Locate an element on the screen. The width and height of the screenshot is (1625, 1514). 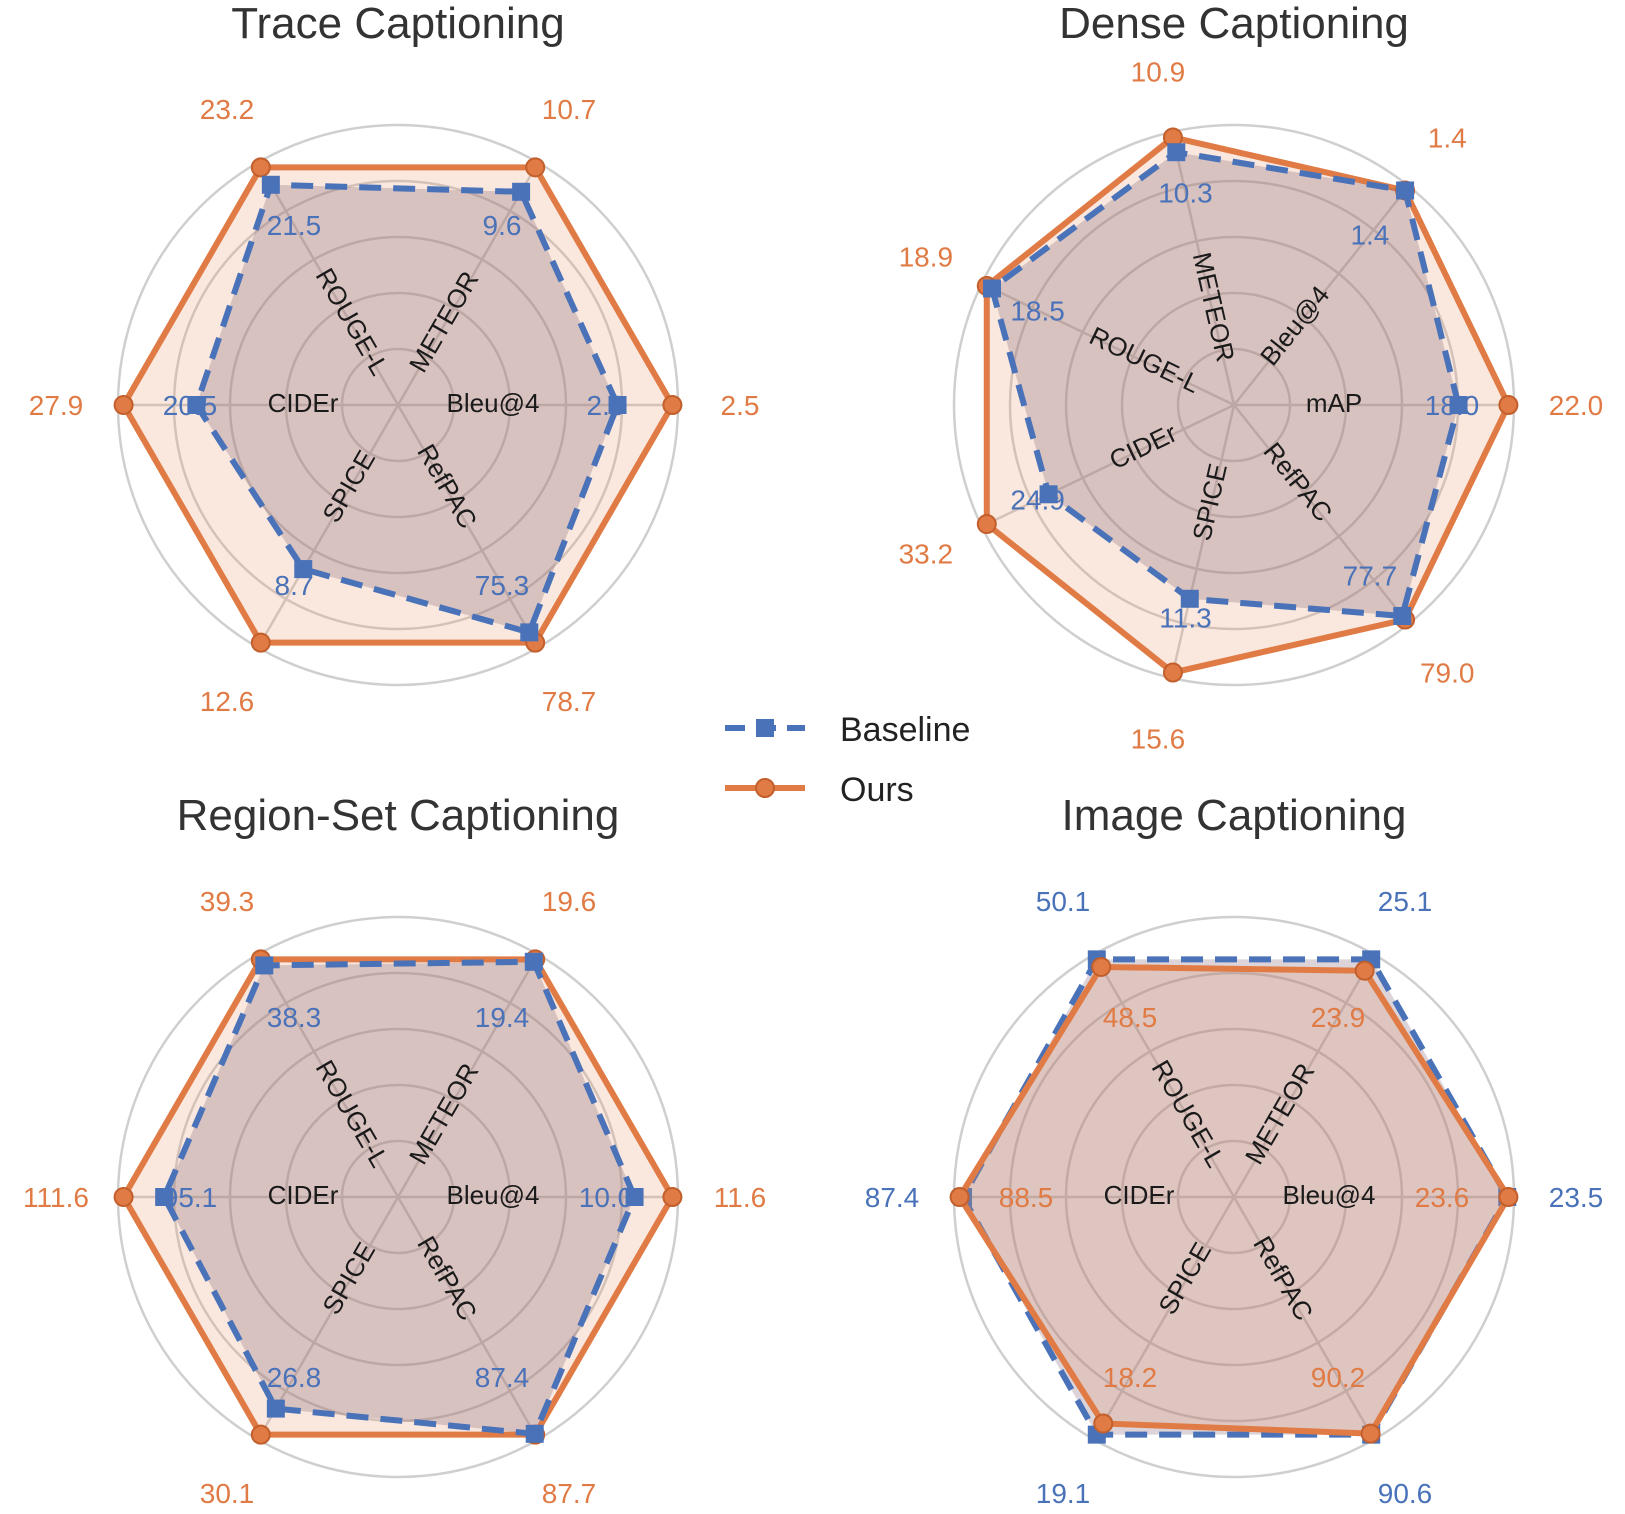
chart-title: Trace Captioning is located at coordinates (397, 24).